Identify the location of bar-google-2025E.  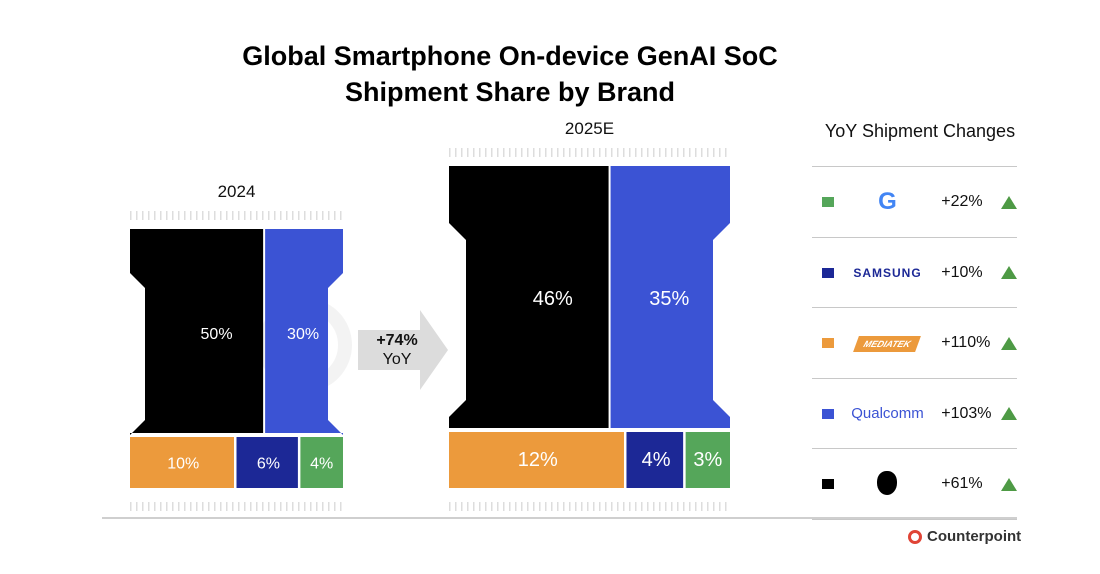
(707, 460).